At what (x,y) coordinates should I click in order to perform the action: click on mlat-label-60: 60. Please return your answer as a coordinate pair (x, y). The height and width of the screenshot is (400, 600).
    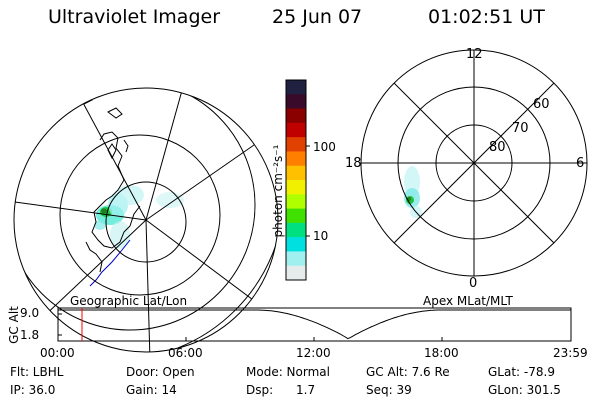
    Looking at the image, I should click on (541, 104).